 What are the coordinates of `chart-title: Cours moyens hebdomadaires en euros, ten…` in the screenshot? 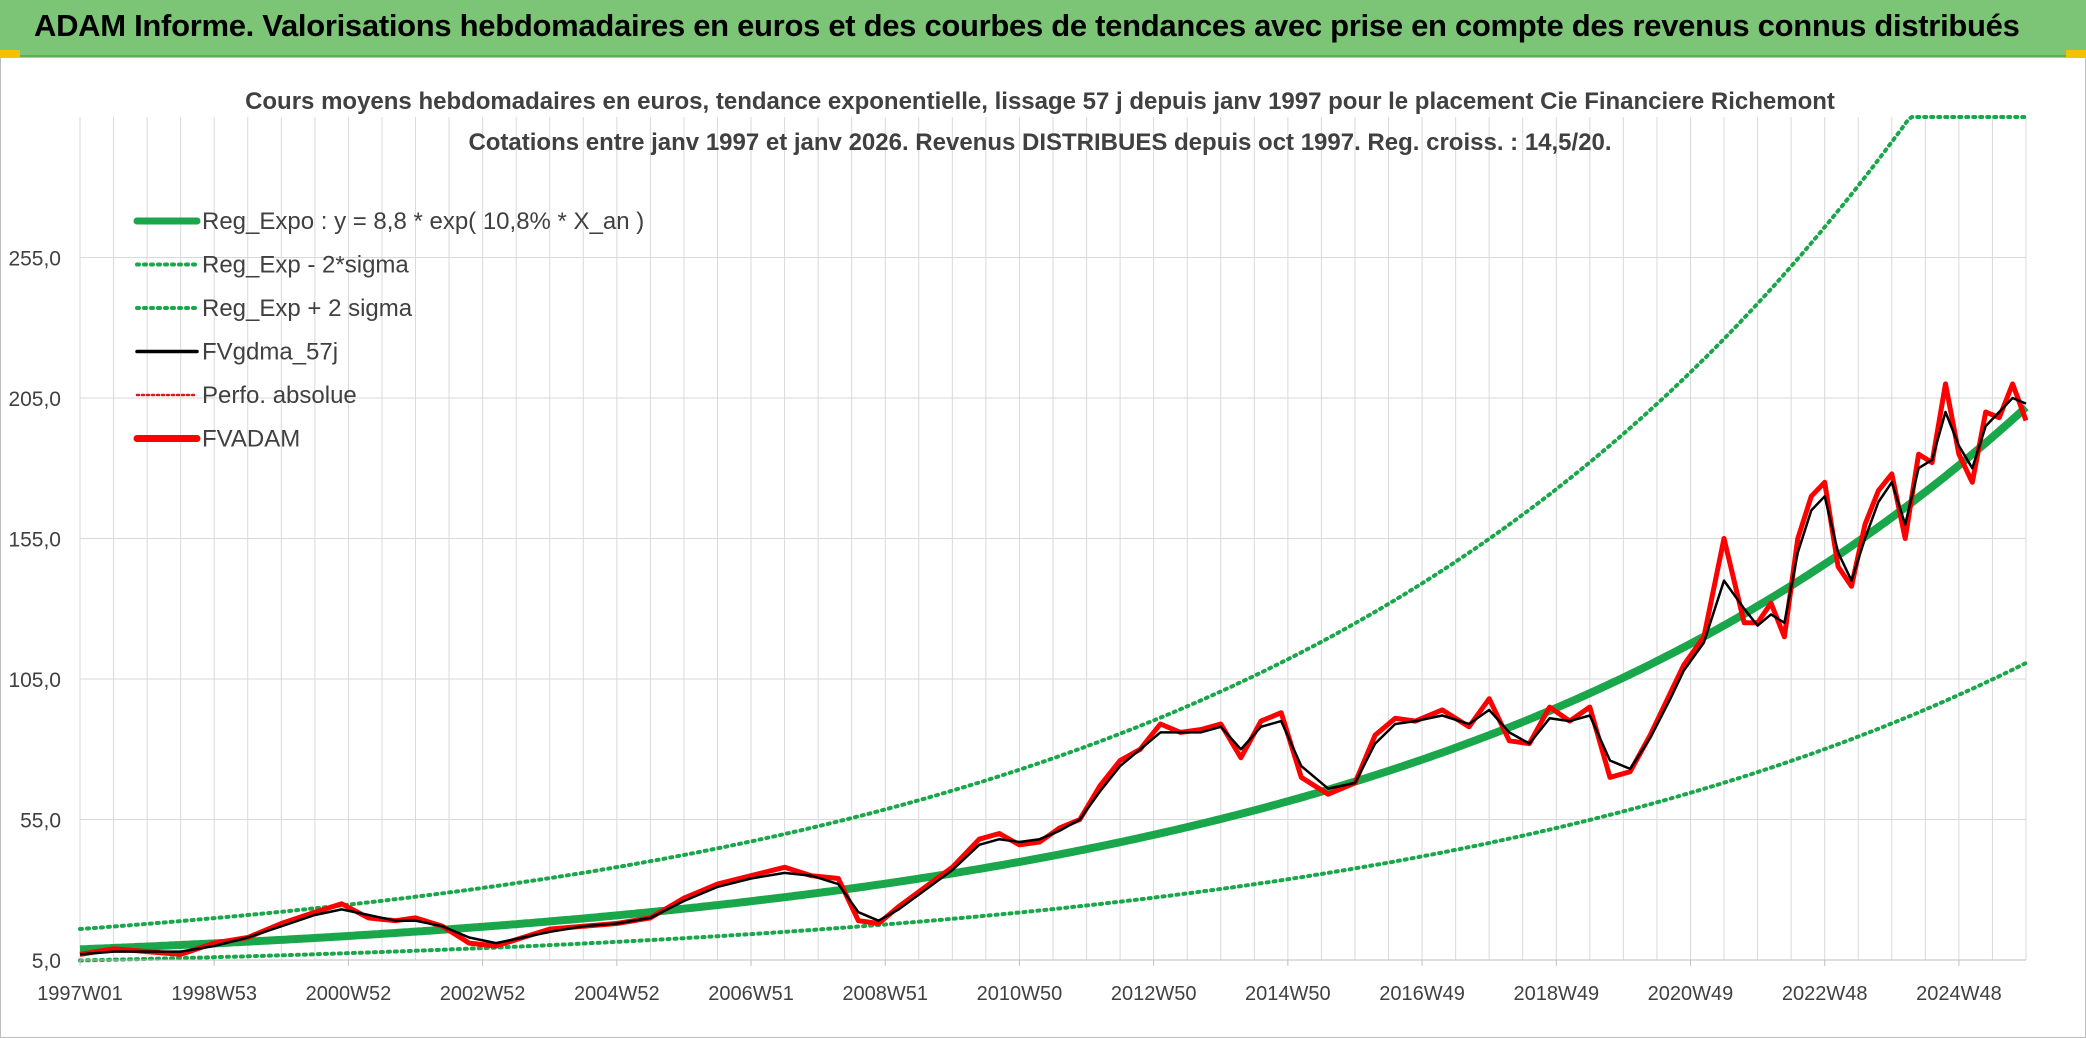 It's located at (1040, 101).